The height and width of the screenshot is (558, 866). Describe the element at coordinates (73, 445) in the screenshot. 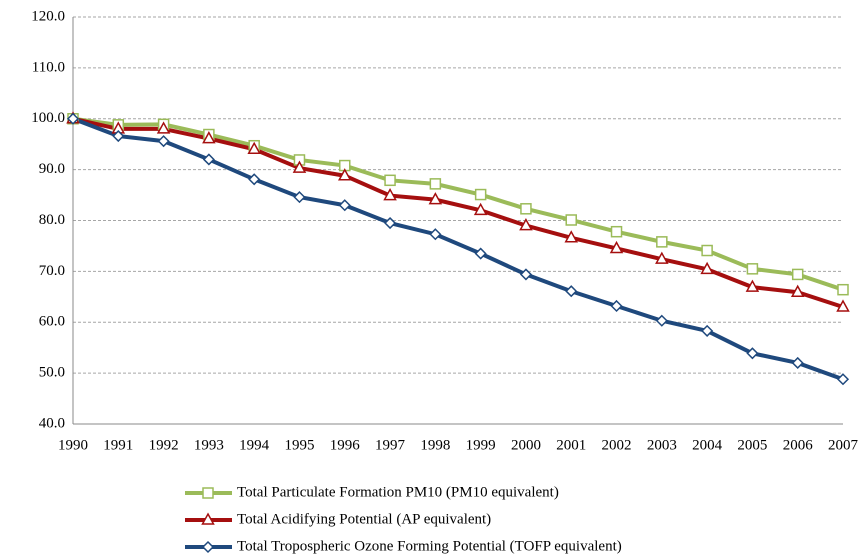

I see `x-tick-label: 1990` at that location.